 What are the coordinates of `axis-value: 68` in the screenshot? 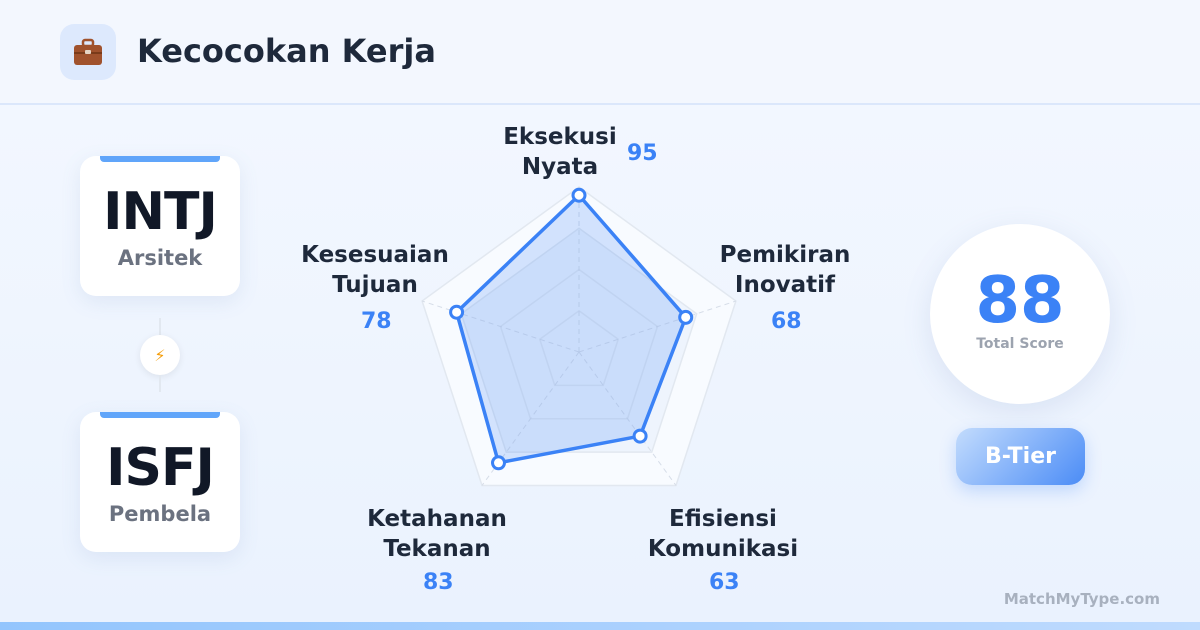 It's located at (786, 321).